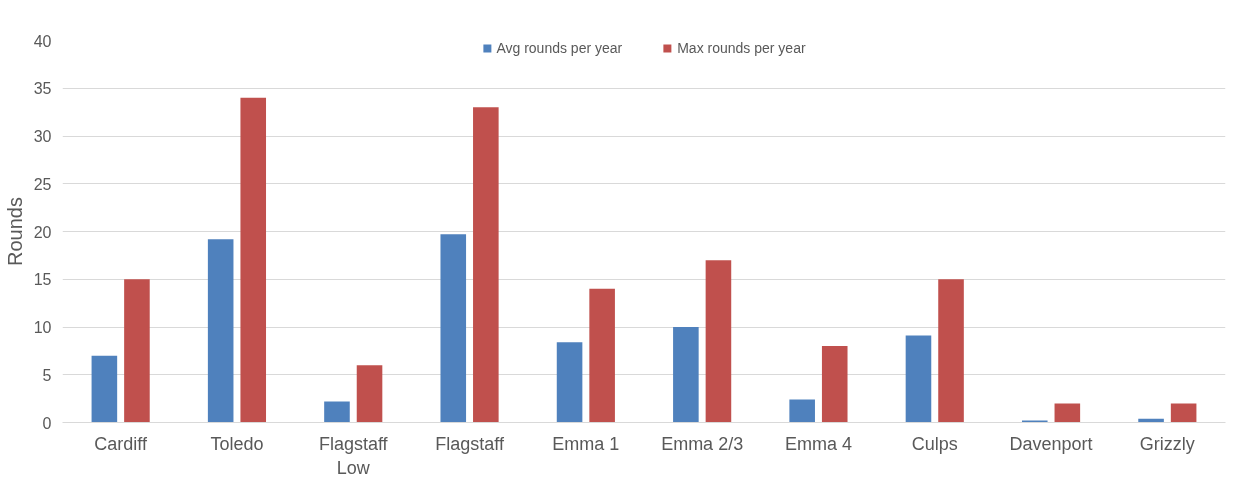 The width and height of the screenshot is (1239, 487). Describe the element at coordinates (1051, 443) in the screenshot. I see `x-tick-label: Davenport` at that location.